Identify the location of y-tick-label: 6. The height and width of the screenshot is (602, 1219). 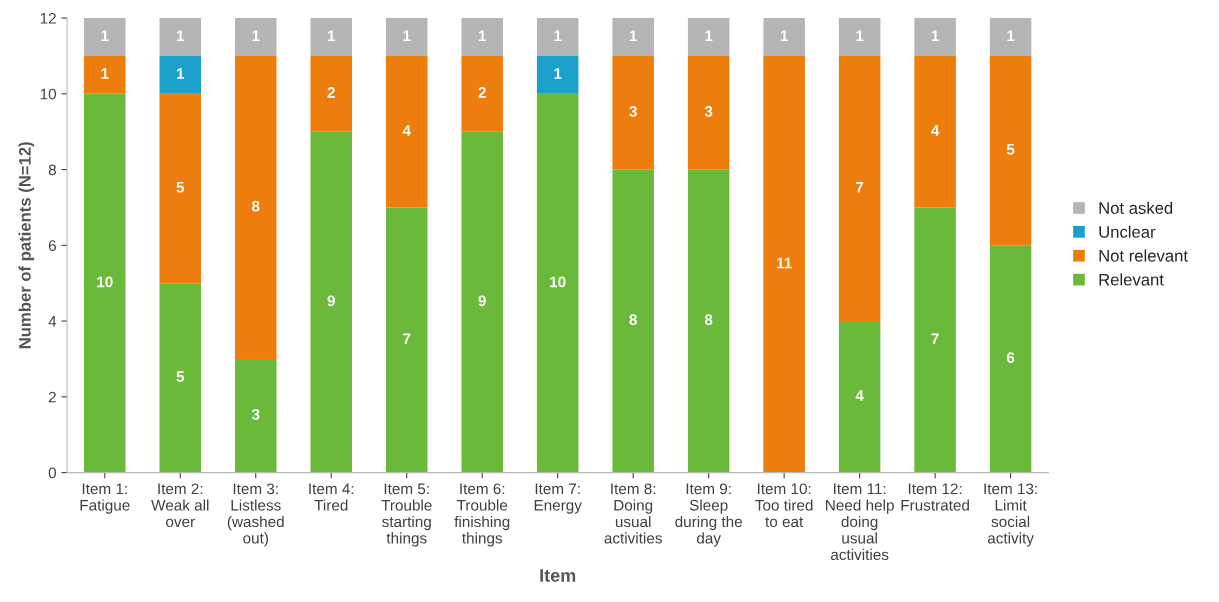
(52, 245).